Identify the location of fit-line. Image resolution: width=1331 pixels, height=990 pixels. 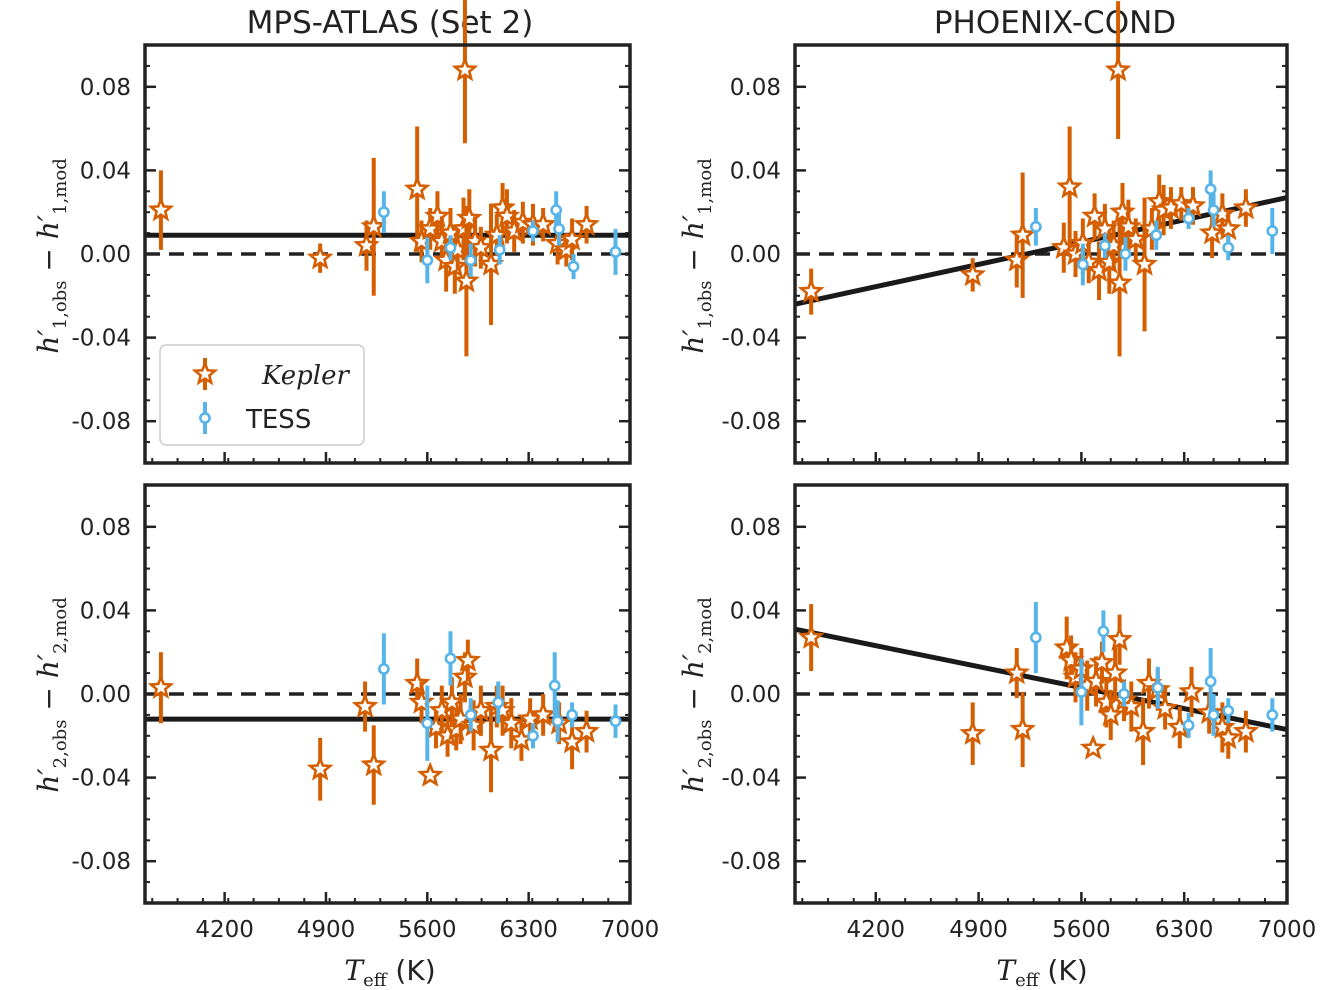
(1041, 251).